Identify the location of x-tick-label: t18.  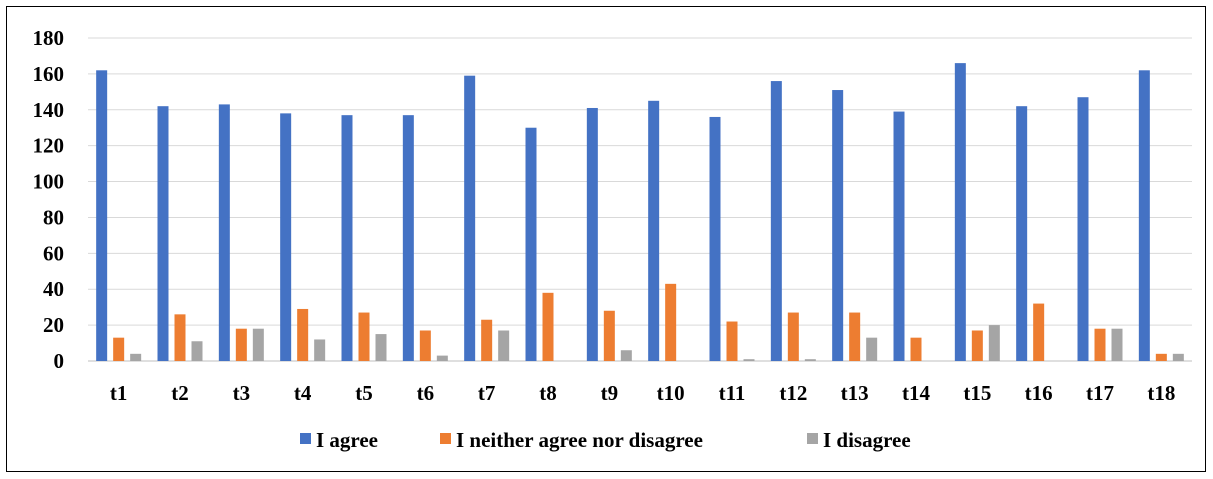
(1161, 393).